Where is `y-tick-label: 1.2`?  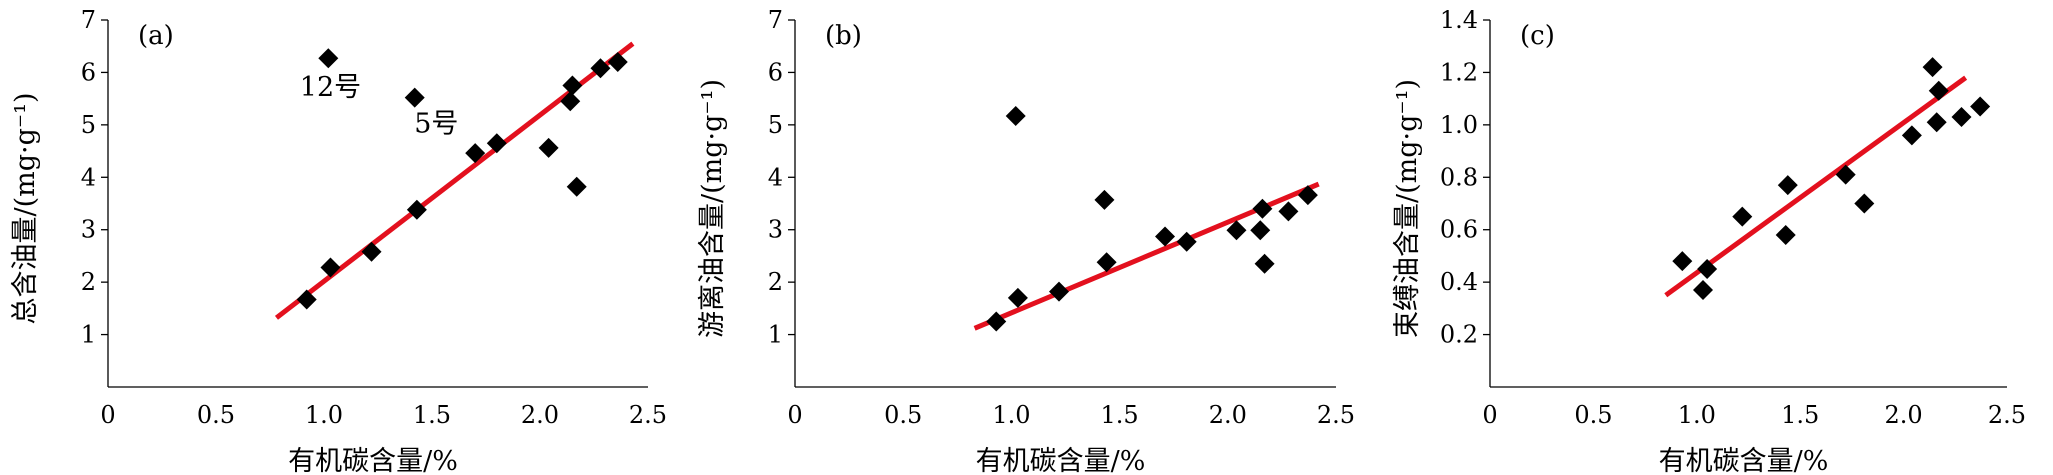
y-tick-label: 1.2 is located at coordinates (1459, 72).